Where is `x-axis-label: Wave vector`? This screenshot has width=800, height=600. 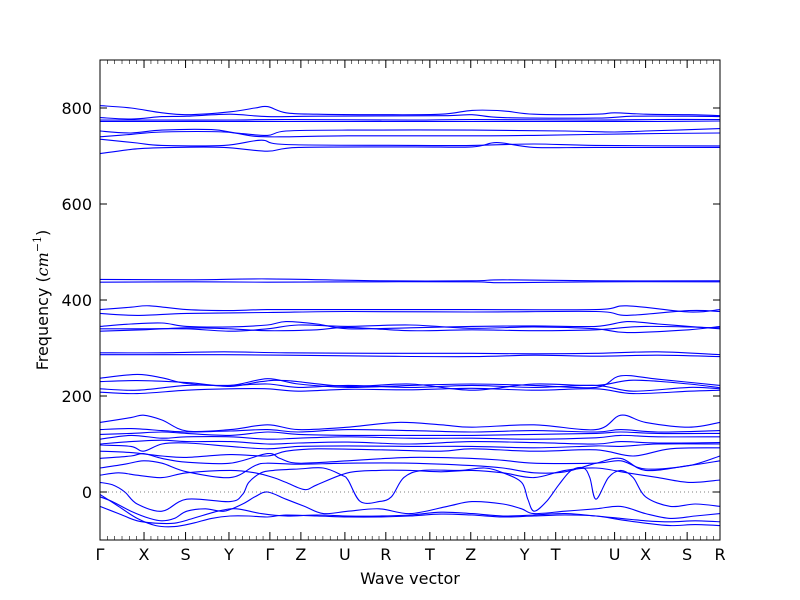
x-axis-label: Wave vector is located at coordinates (410, 578).